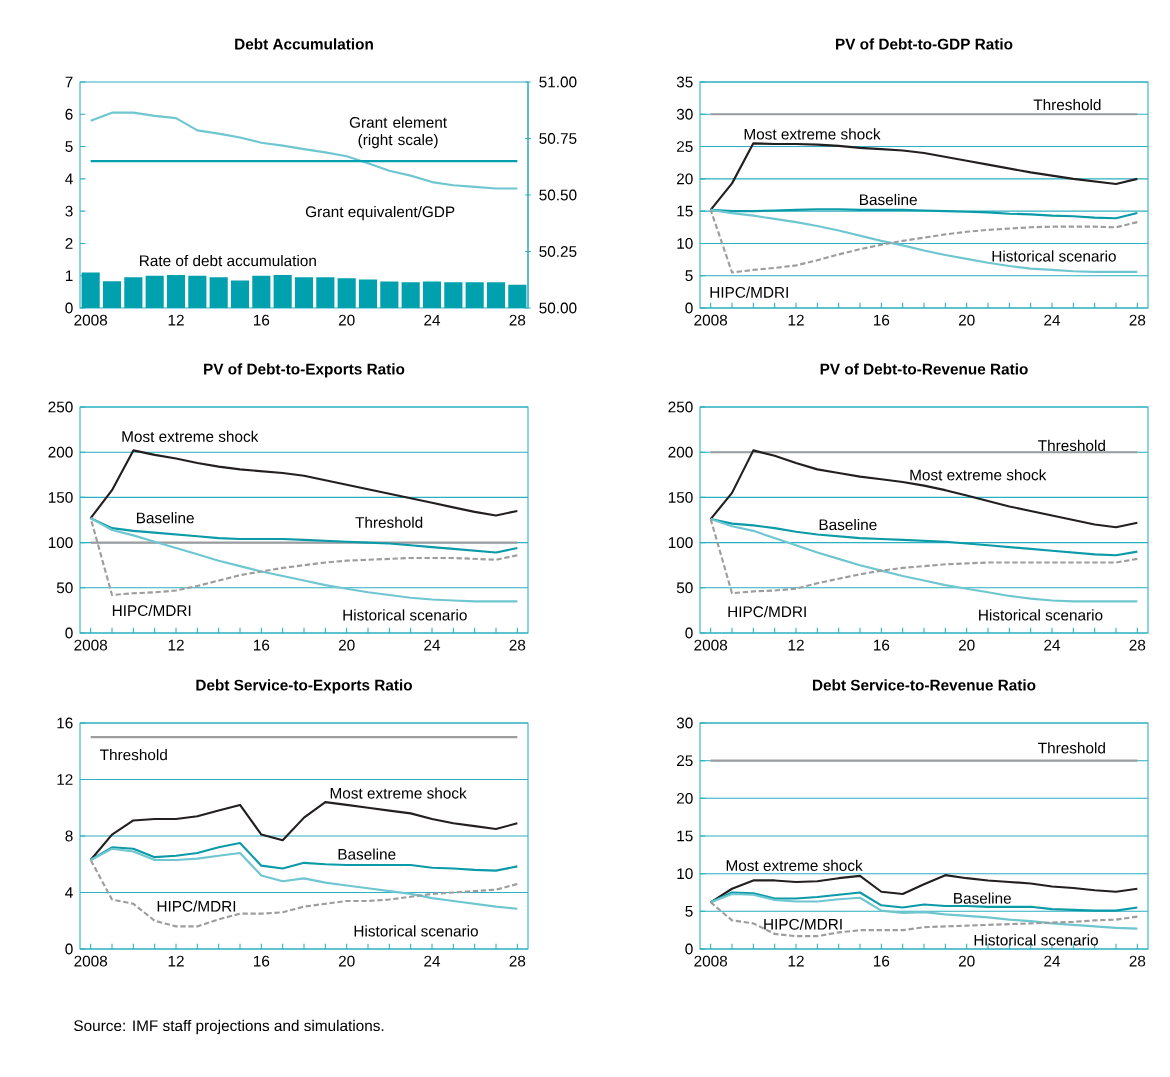 Image resolution: width=1170 pixels, height=1077 pixels. I want to click on y-tick-label: 3, so click(69, 211).